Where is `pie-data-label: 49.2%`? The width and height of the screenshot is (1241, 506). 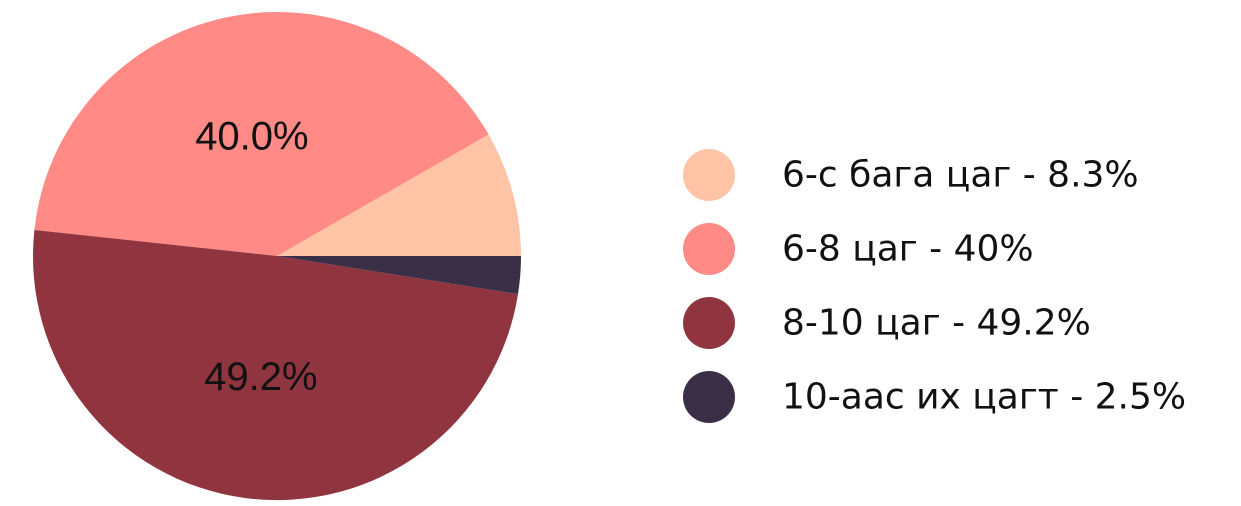 pie-data-label: 49.2% is located at coordinates (260, 377).